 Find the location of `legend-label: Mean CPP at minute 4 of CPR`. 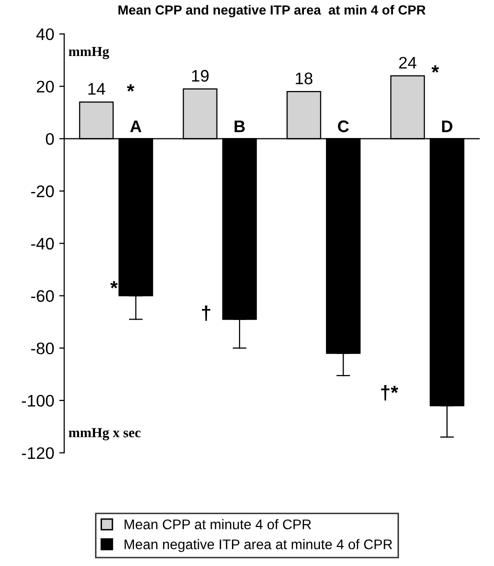

legend-label: Mean CPP at minute 4 of CPR is located at coordinates (217, 524).